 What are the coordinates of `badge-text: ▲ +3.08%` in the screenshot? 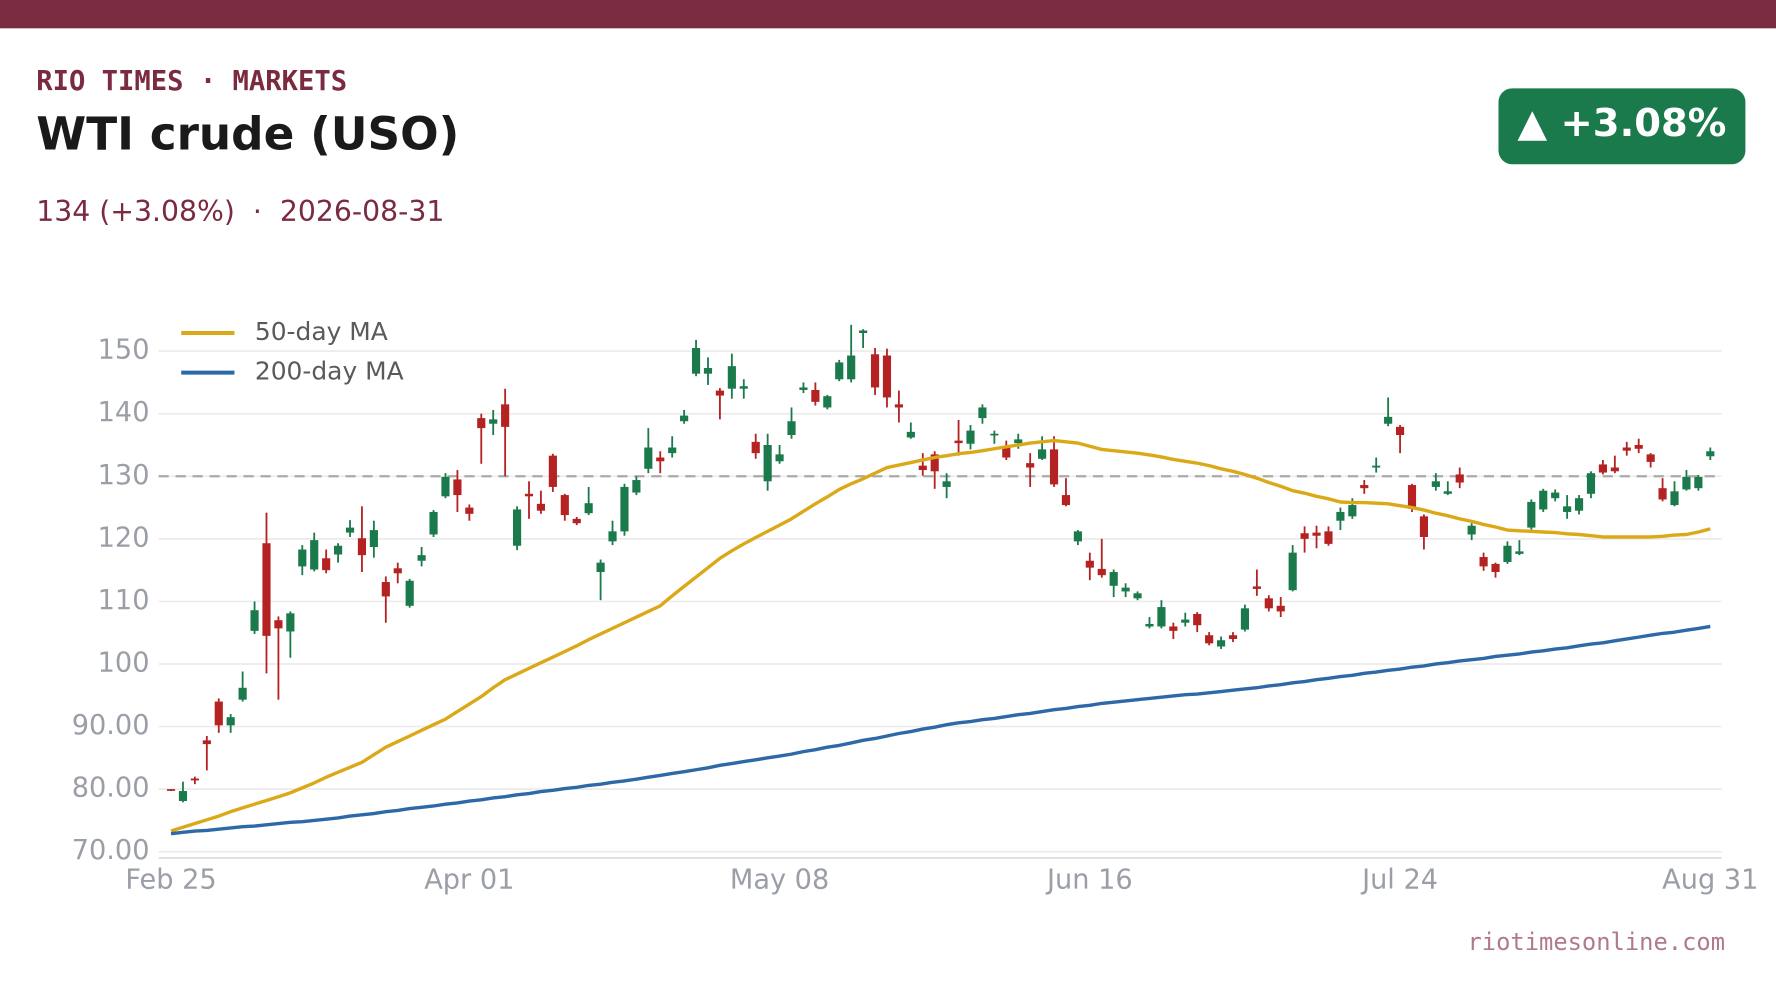 It's located at (1622, 123).